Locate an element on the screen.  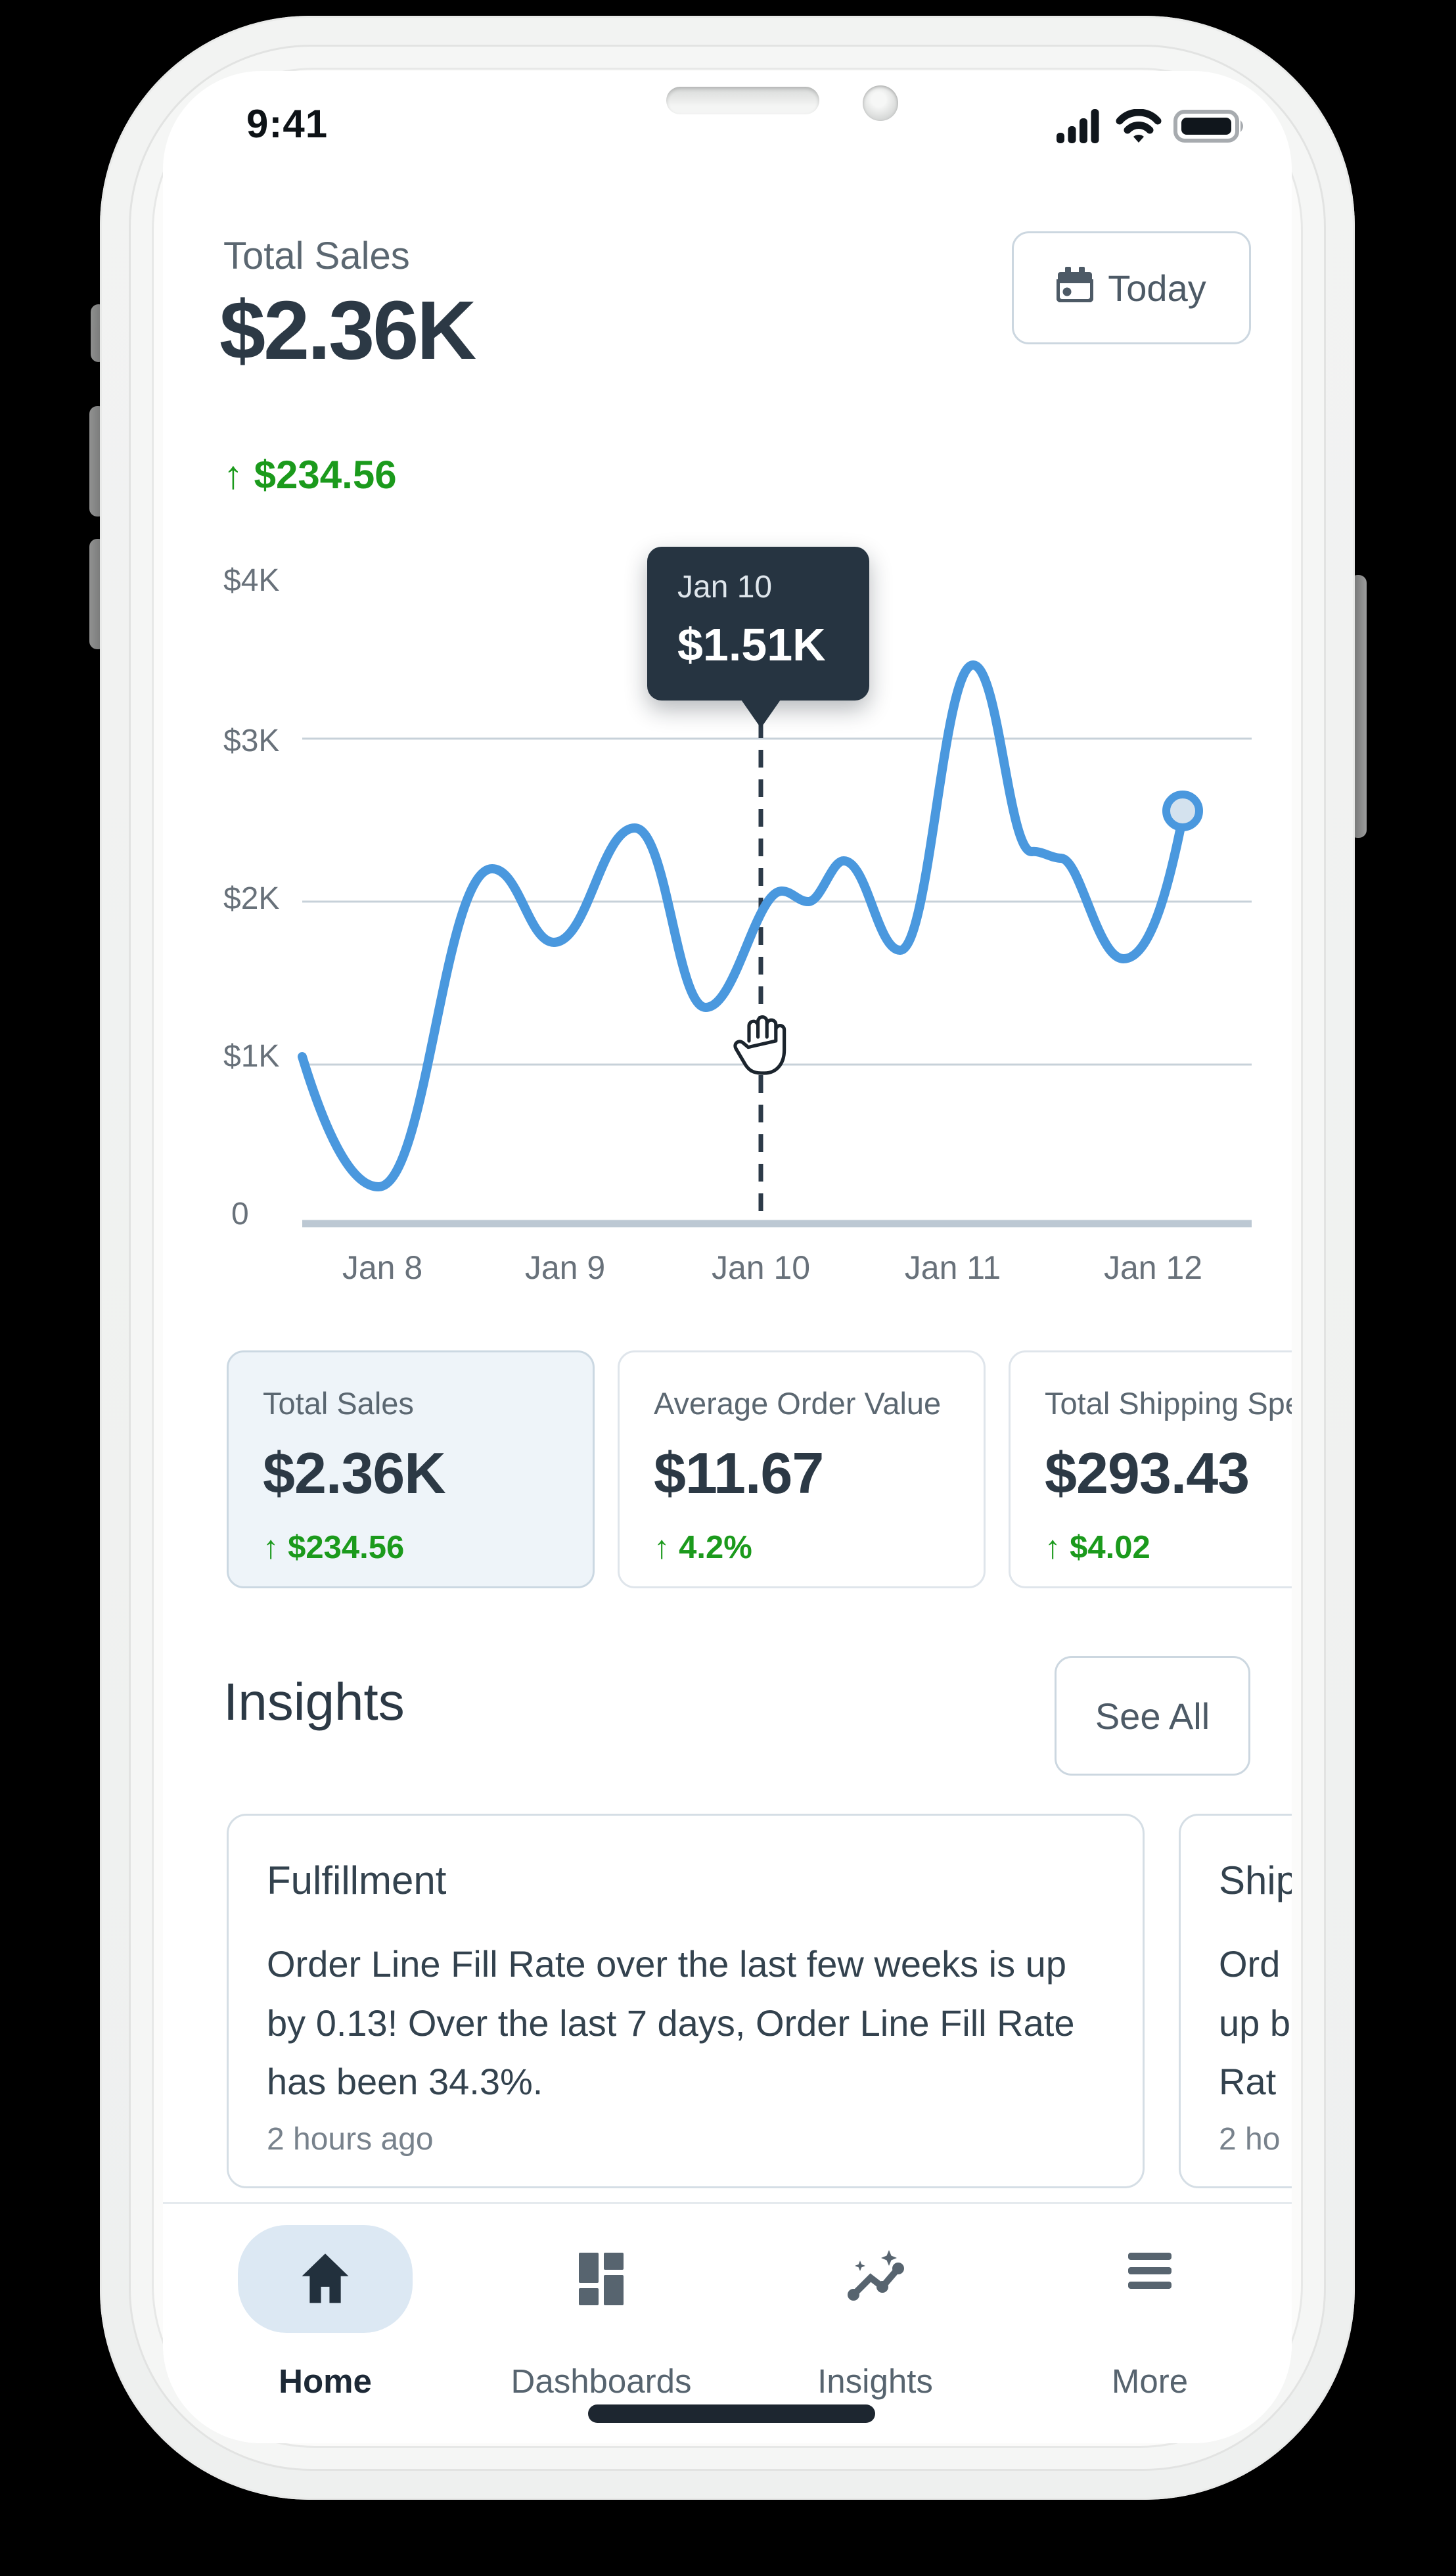
nav-item-dashboards: Dashboards is located at coordinates (601, 2323).